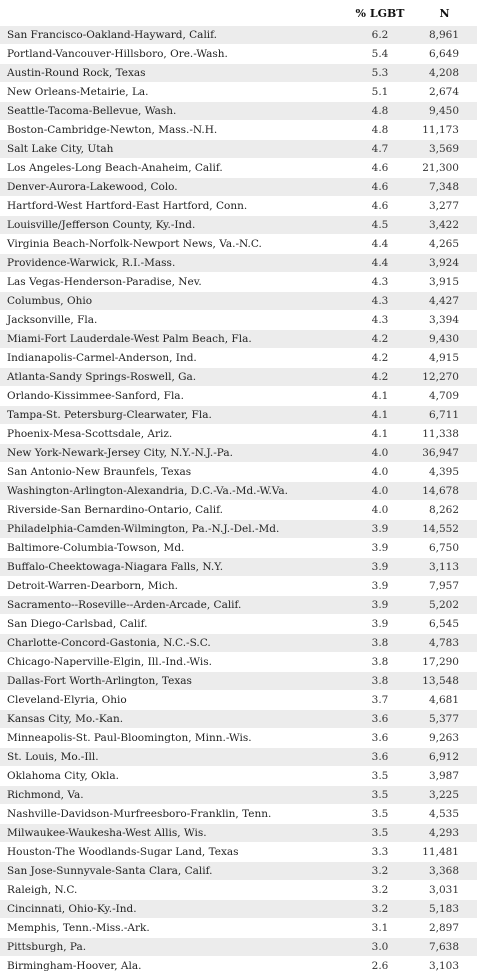 Image resolution: width=477 pixels, height=976 pixels. What do you see at coordinates (380, 890) in the screenshot?
I see `pct-lgbt-cell: 3.2` at bounding box center [380, 890].